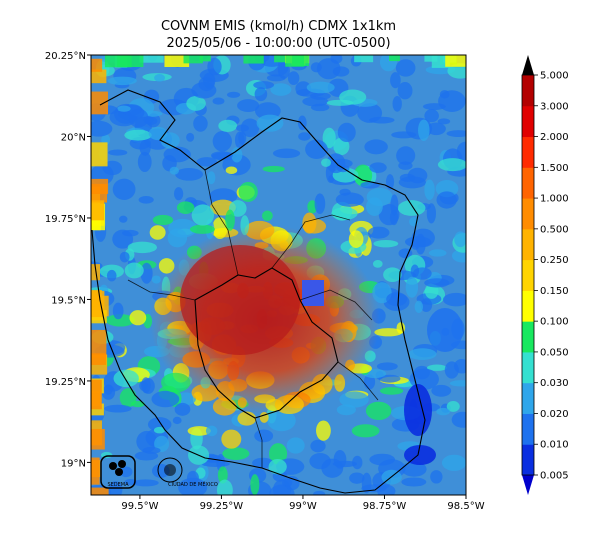  I want to click on colorbar-label: 0.005, so click(554, 476).